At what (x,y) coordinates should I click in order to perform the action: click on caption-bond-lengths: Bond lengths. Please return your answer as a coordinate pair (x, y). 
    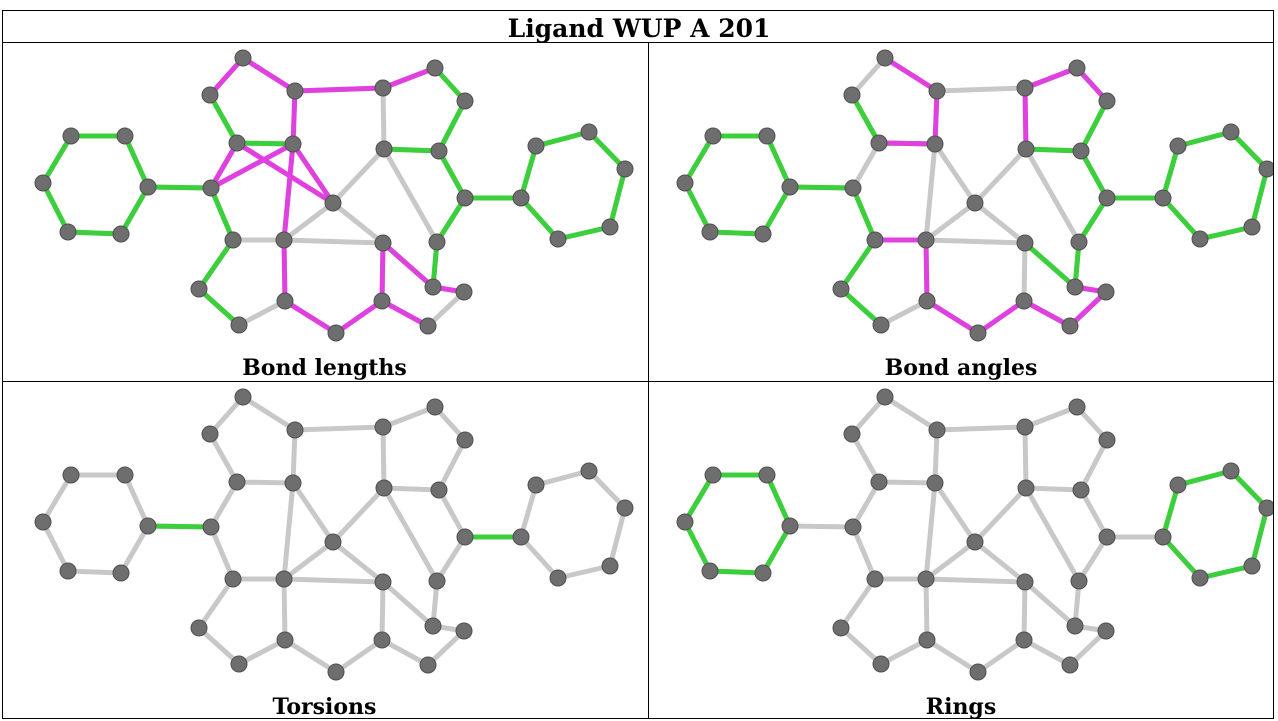
    Looking at the image, I should click on (324, 368).